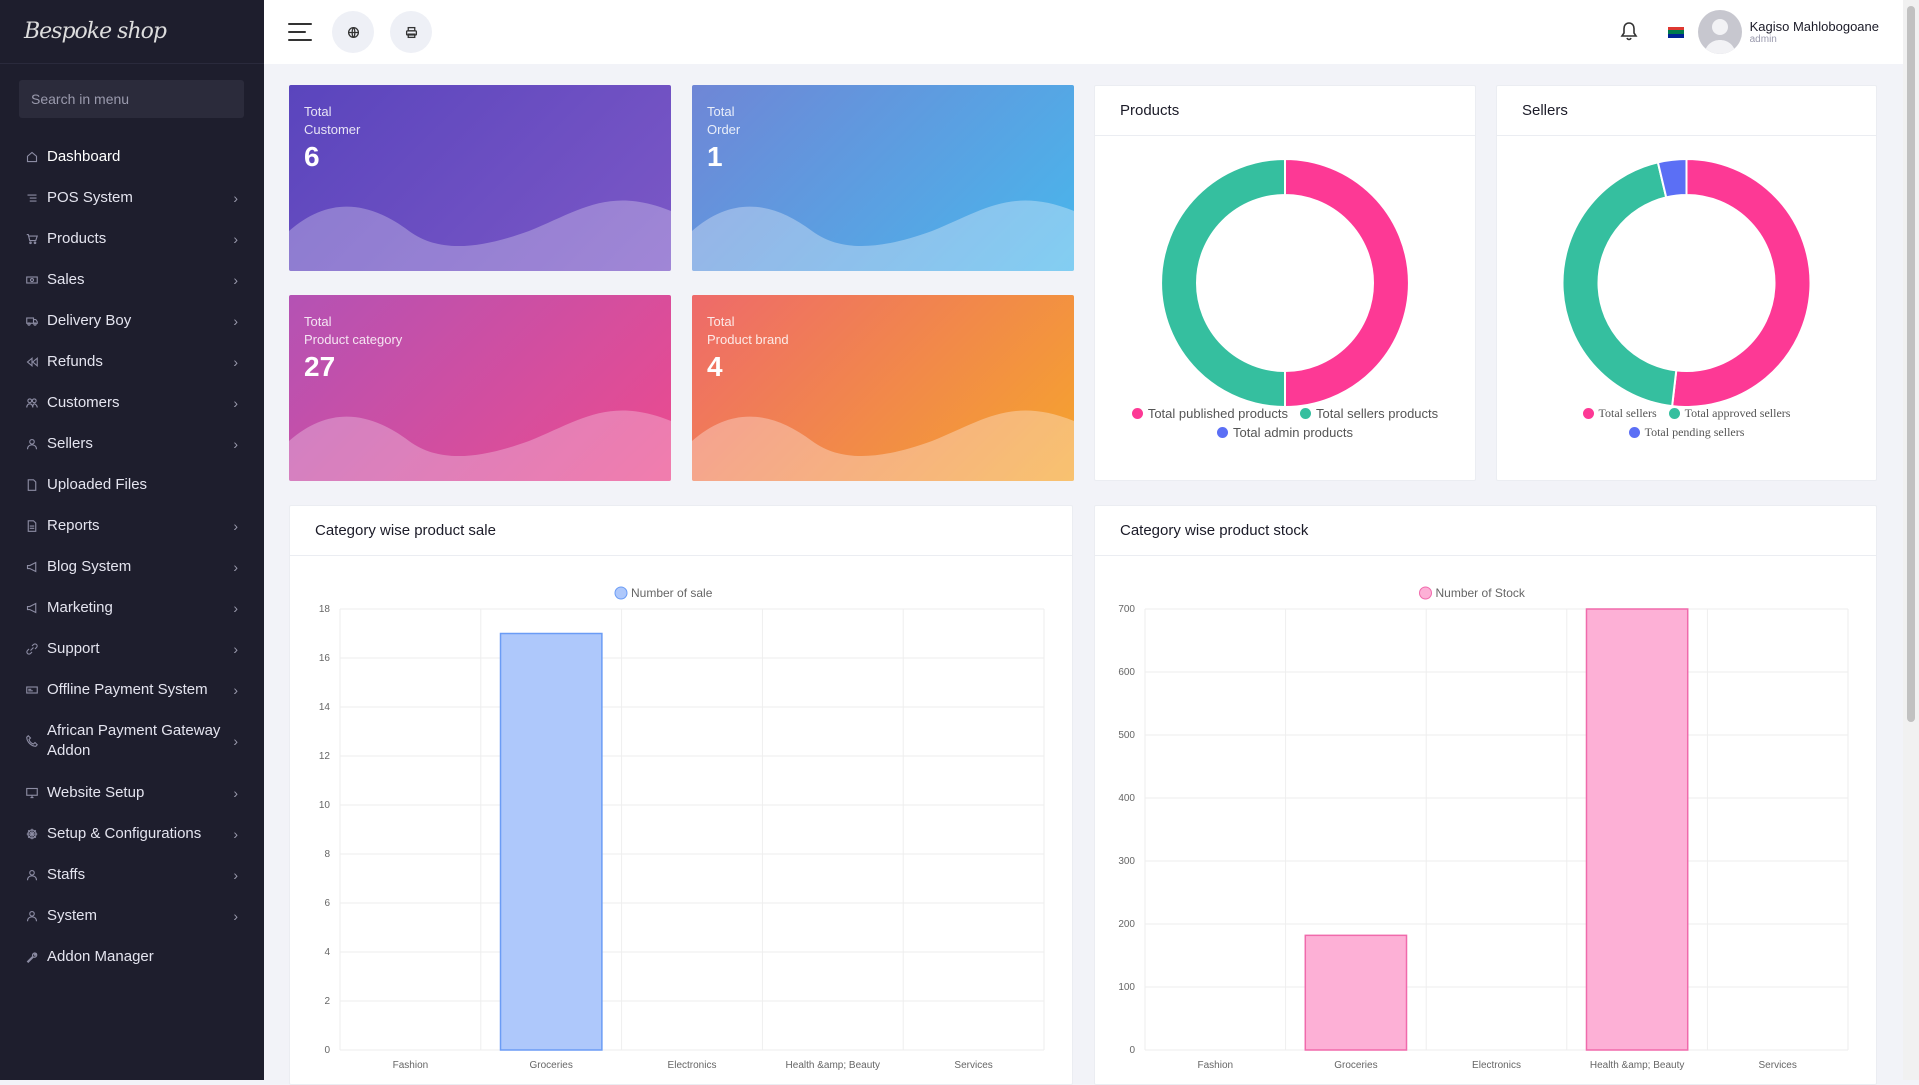 The height and width of the screenshot is (1085, 1919). I want to click on x-tick-label: Groceries, so click(551, 1065).